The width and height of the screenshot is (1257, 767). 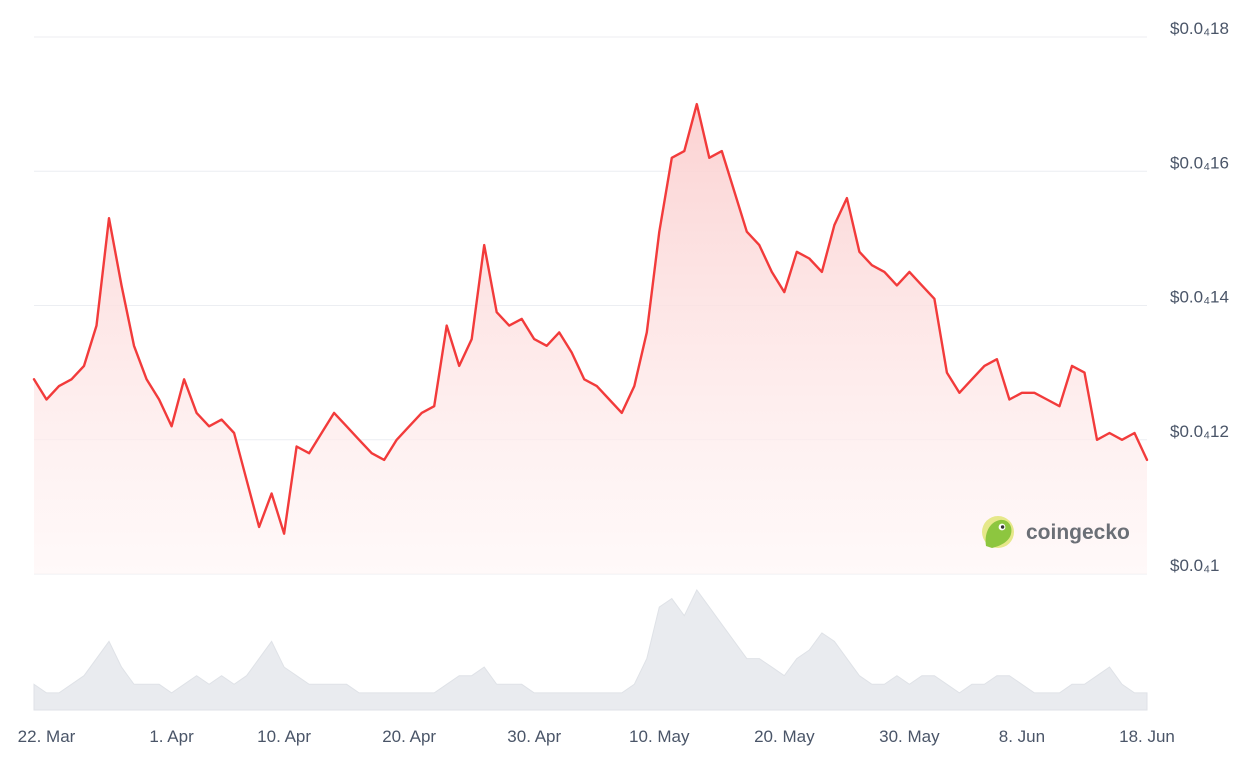 I want to click on volume-area, so click(x=590, y=650).